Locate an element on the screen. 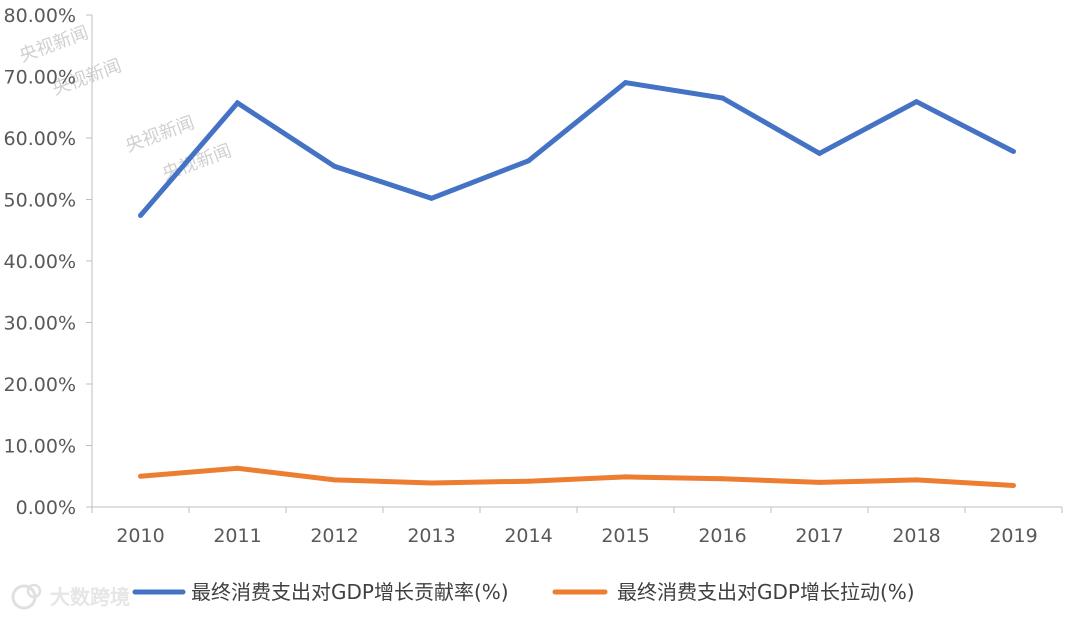  x-tick-label: 2011 is located at coordinates (237, 536).